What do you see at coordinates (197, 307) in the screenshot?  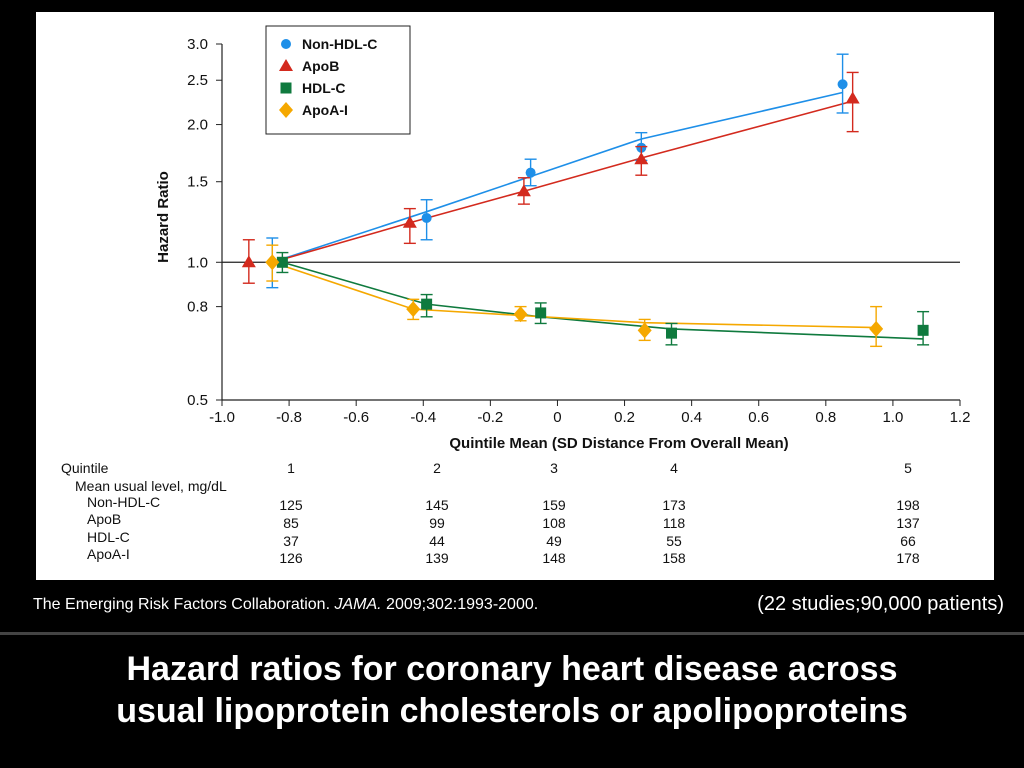 I see `y-tick-label: 0.8` at bounding box center [197, 307].